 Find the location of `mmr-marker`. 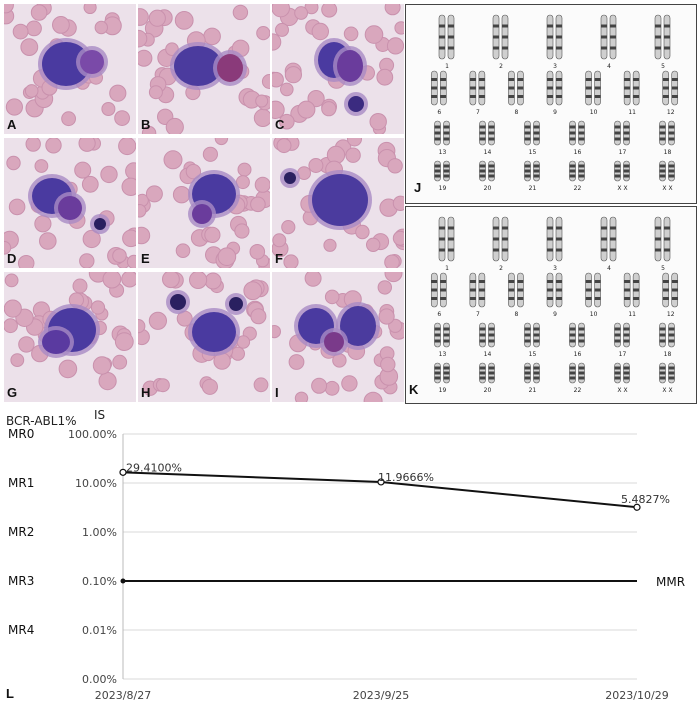

mmr-marker is located at coordinates (123, 581).